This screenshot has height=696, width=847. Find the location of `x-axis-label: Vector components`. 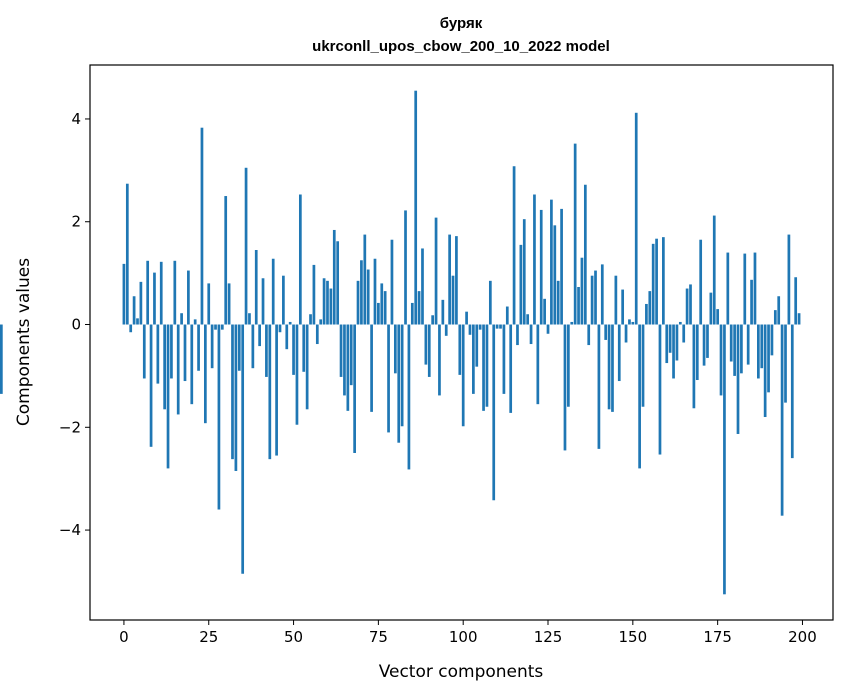

x-axis-label: Vector components is located at coordinates (461, 672).